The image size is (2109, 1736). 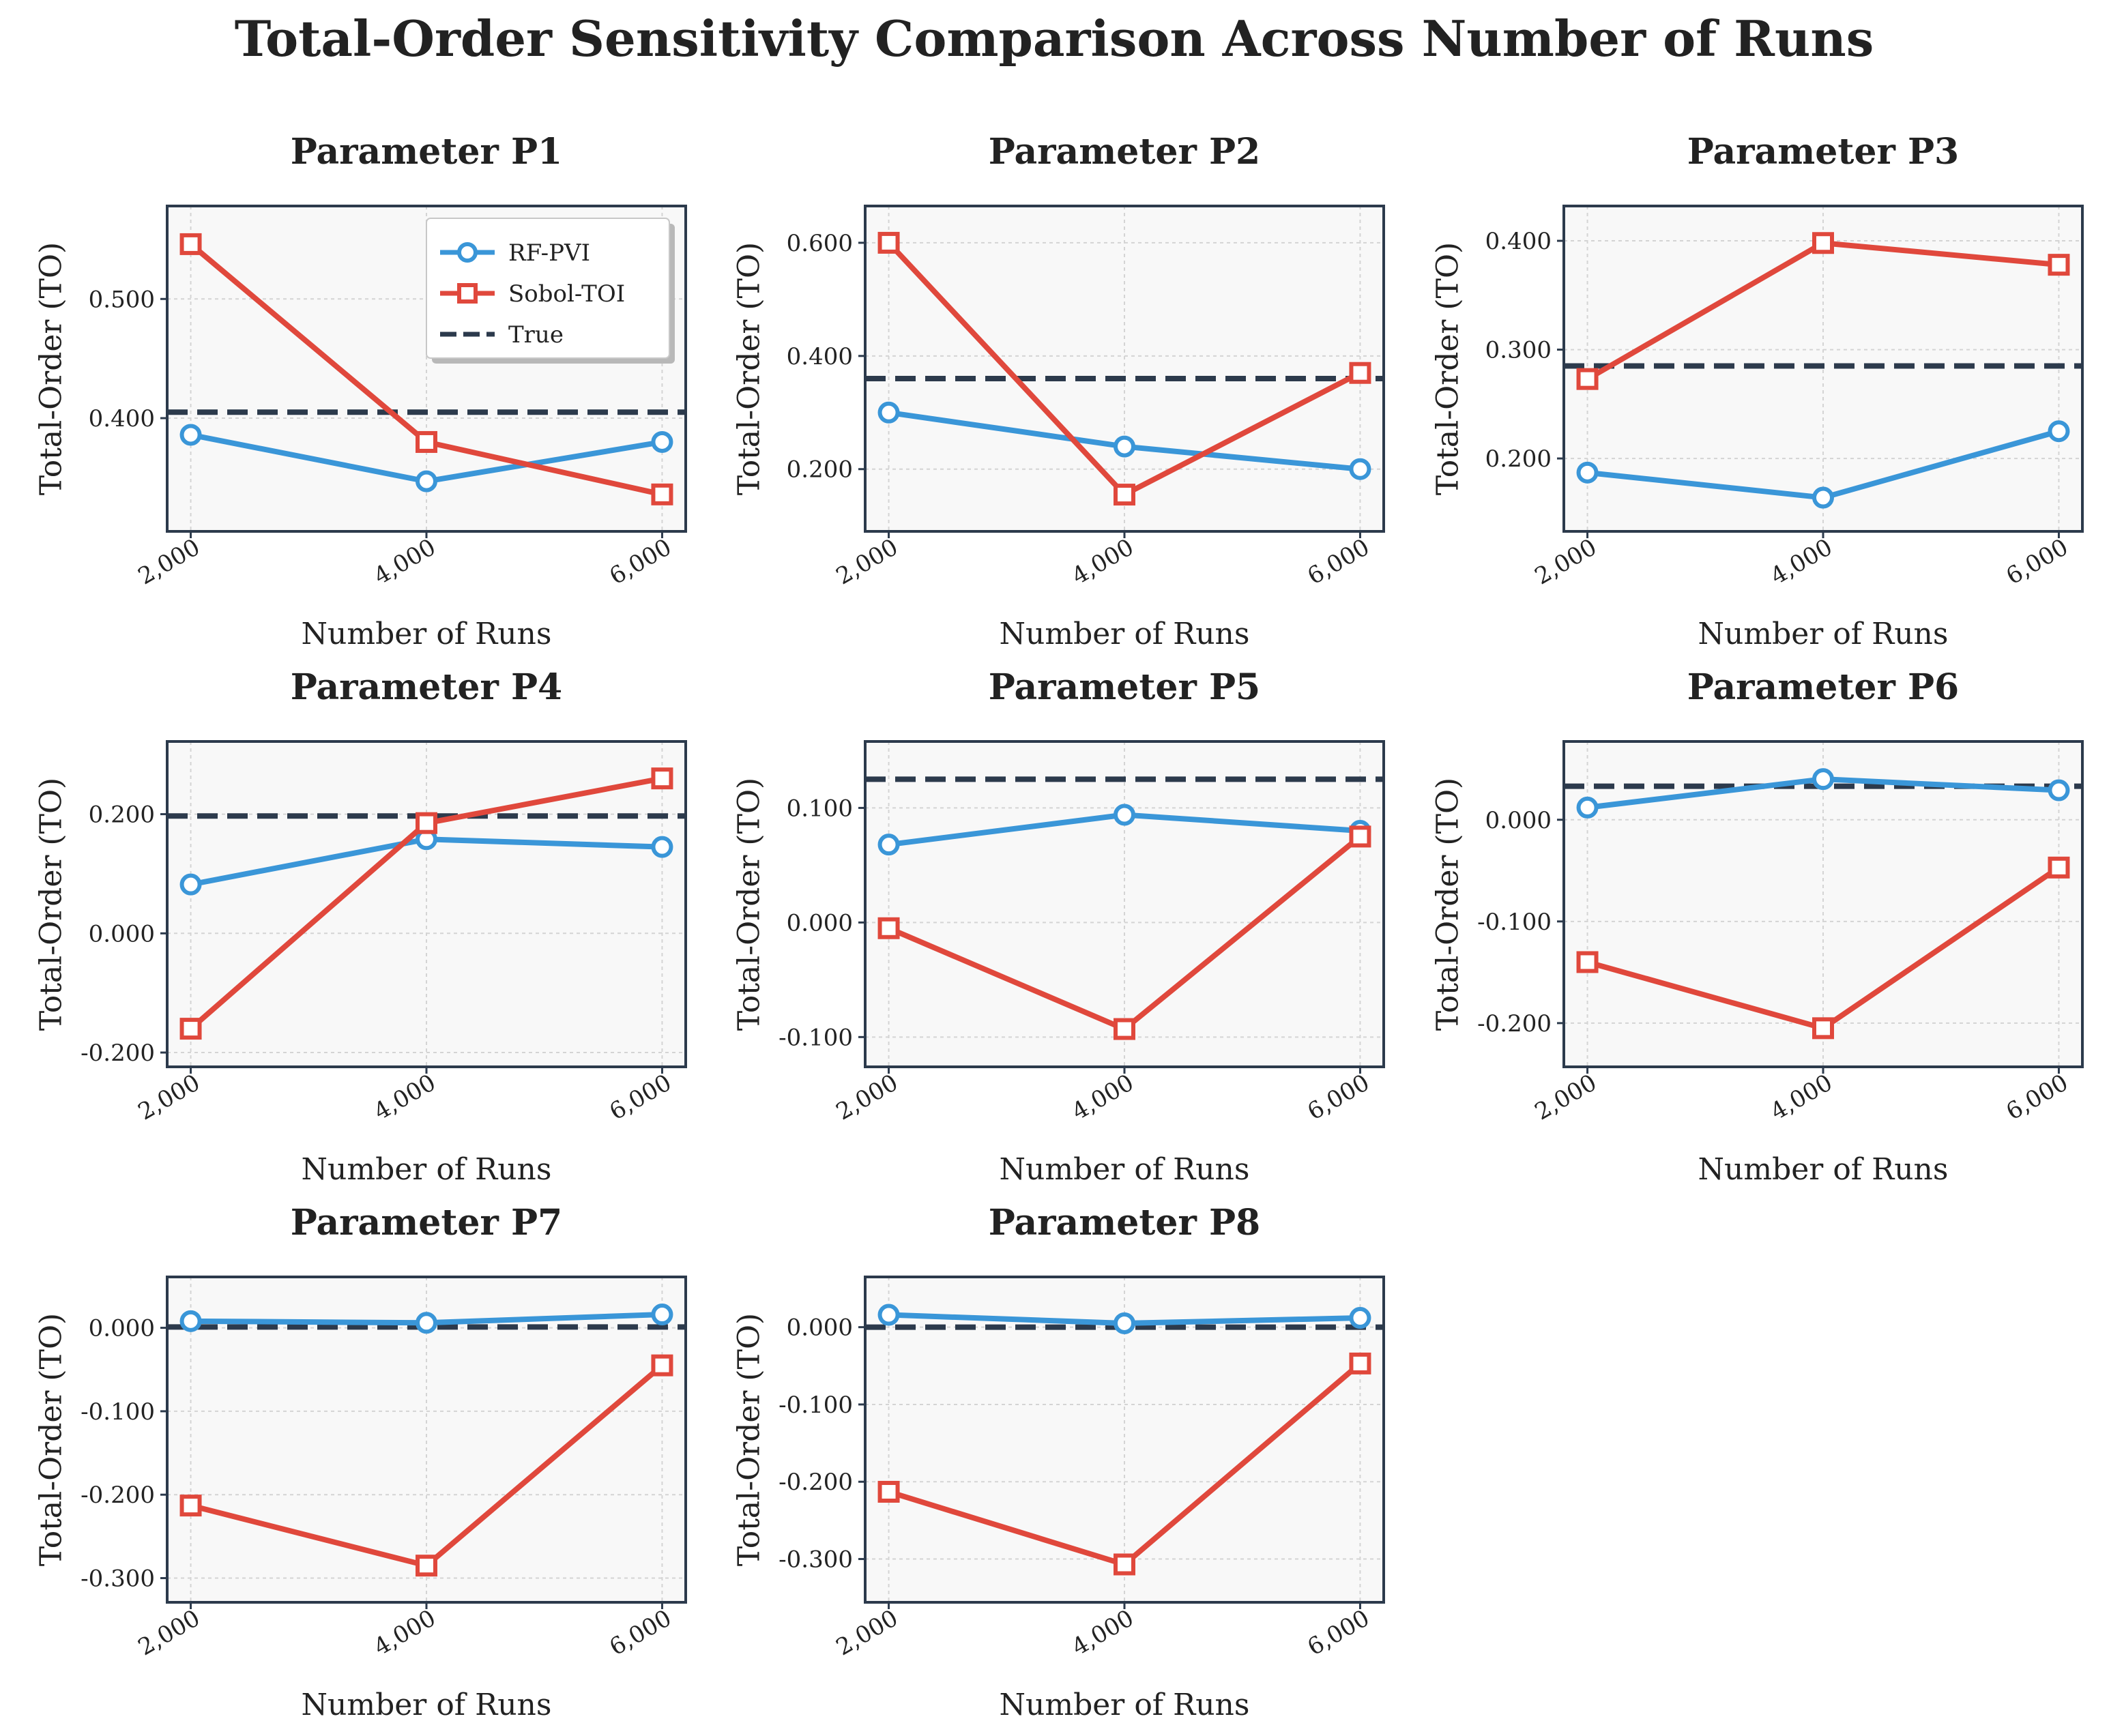 What do you see at coordinates (426, 687) in the screenshot?
I see `panel-title: Parameter P4` at bounding box center [426, 687].